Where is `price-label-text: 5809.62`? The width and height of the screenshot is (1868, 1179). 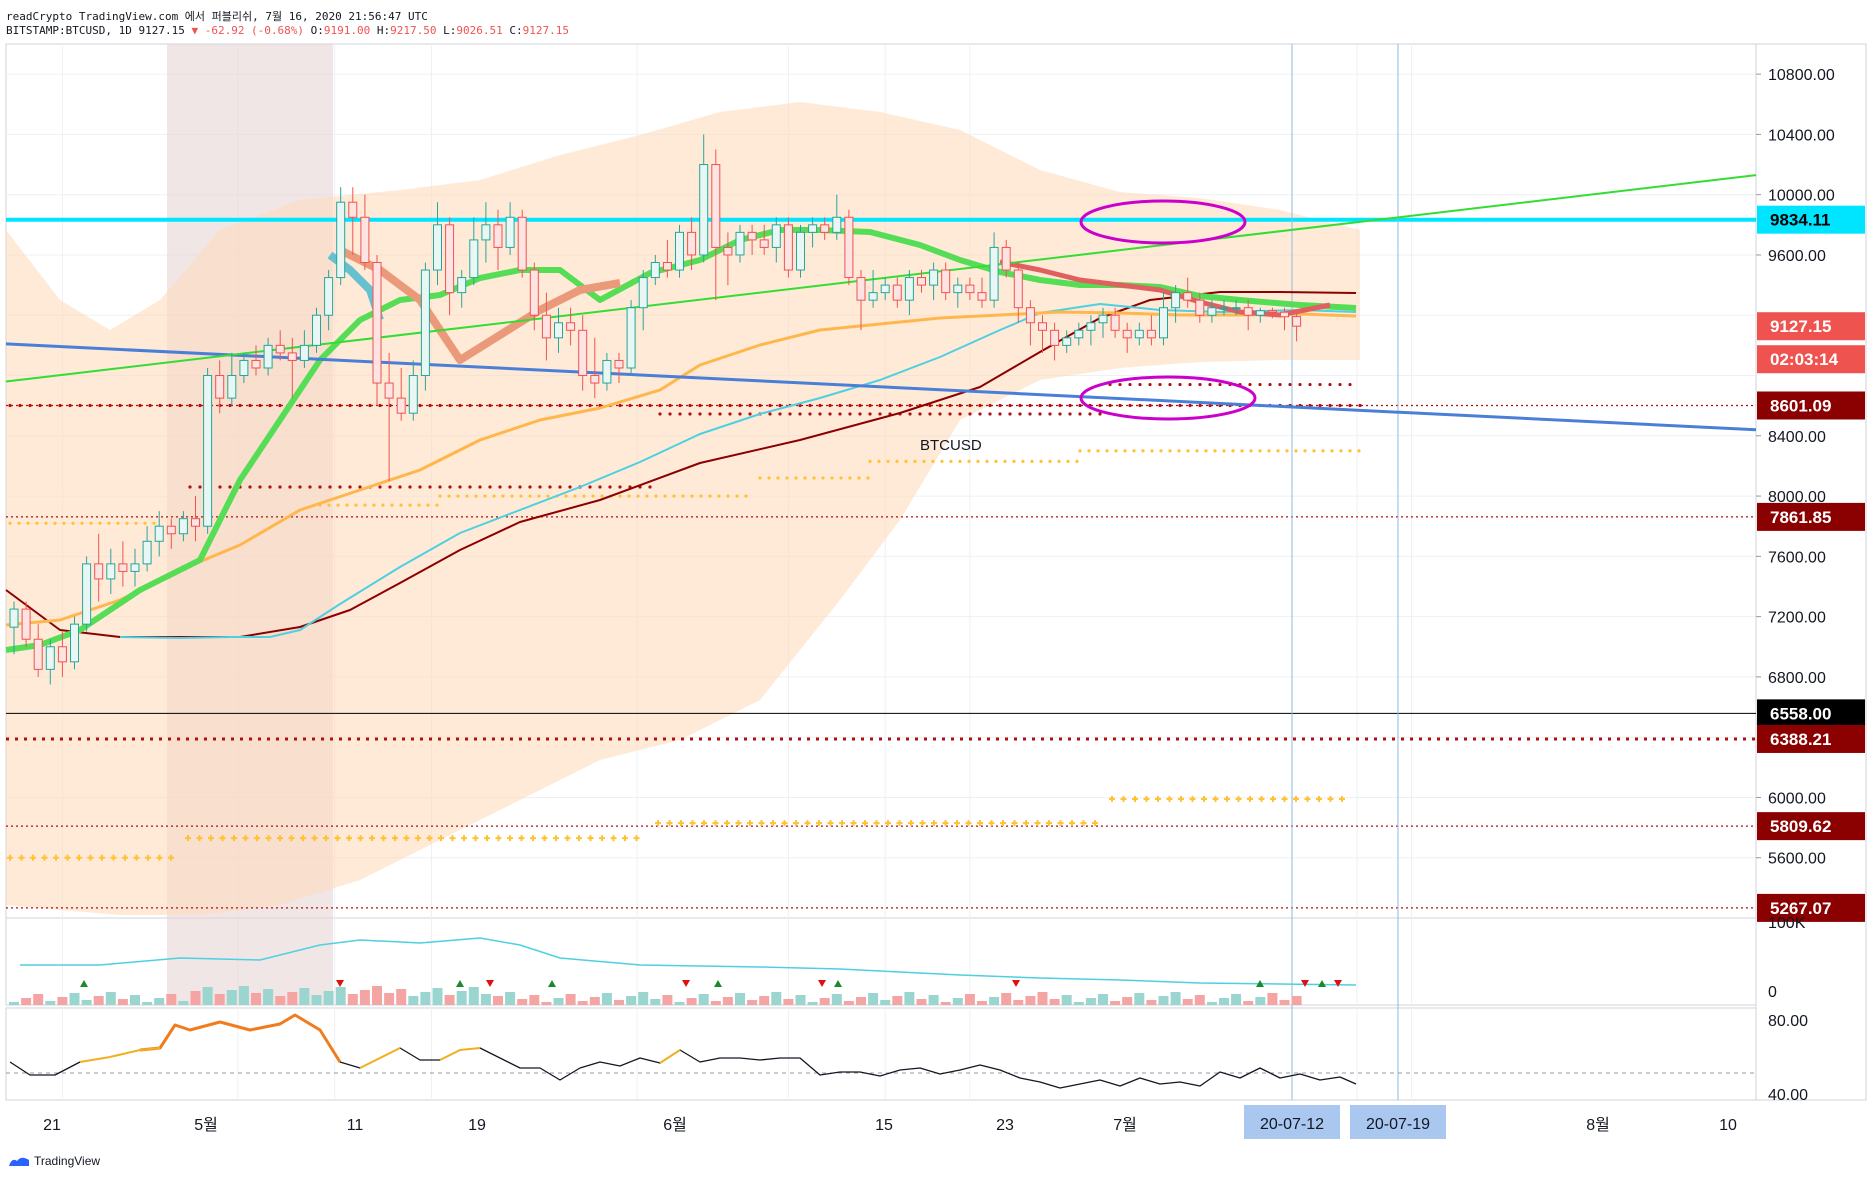 price-label-text: 5809.62 is located at coordinates (1800, 826).